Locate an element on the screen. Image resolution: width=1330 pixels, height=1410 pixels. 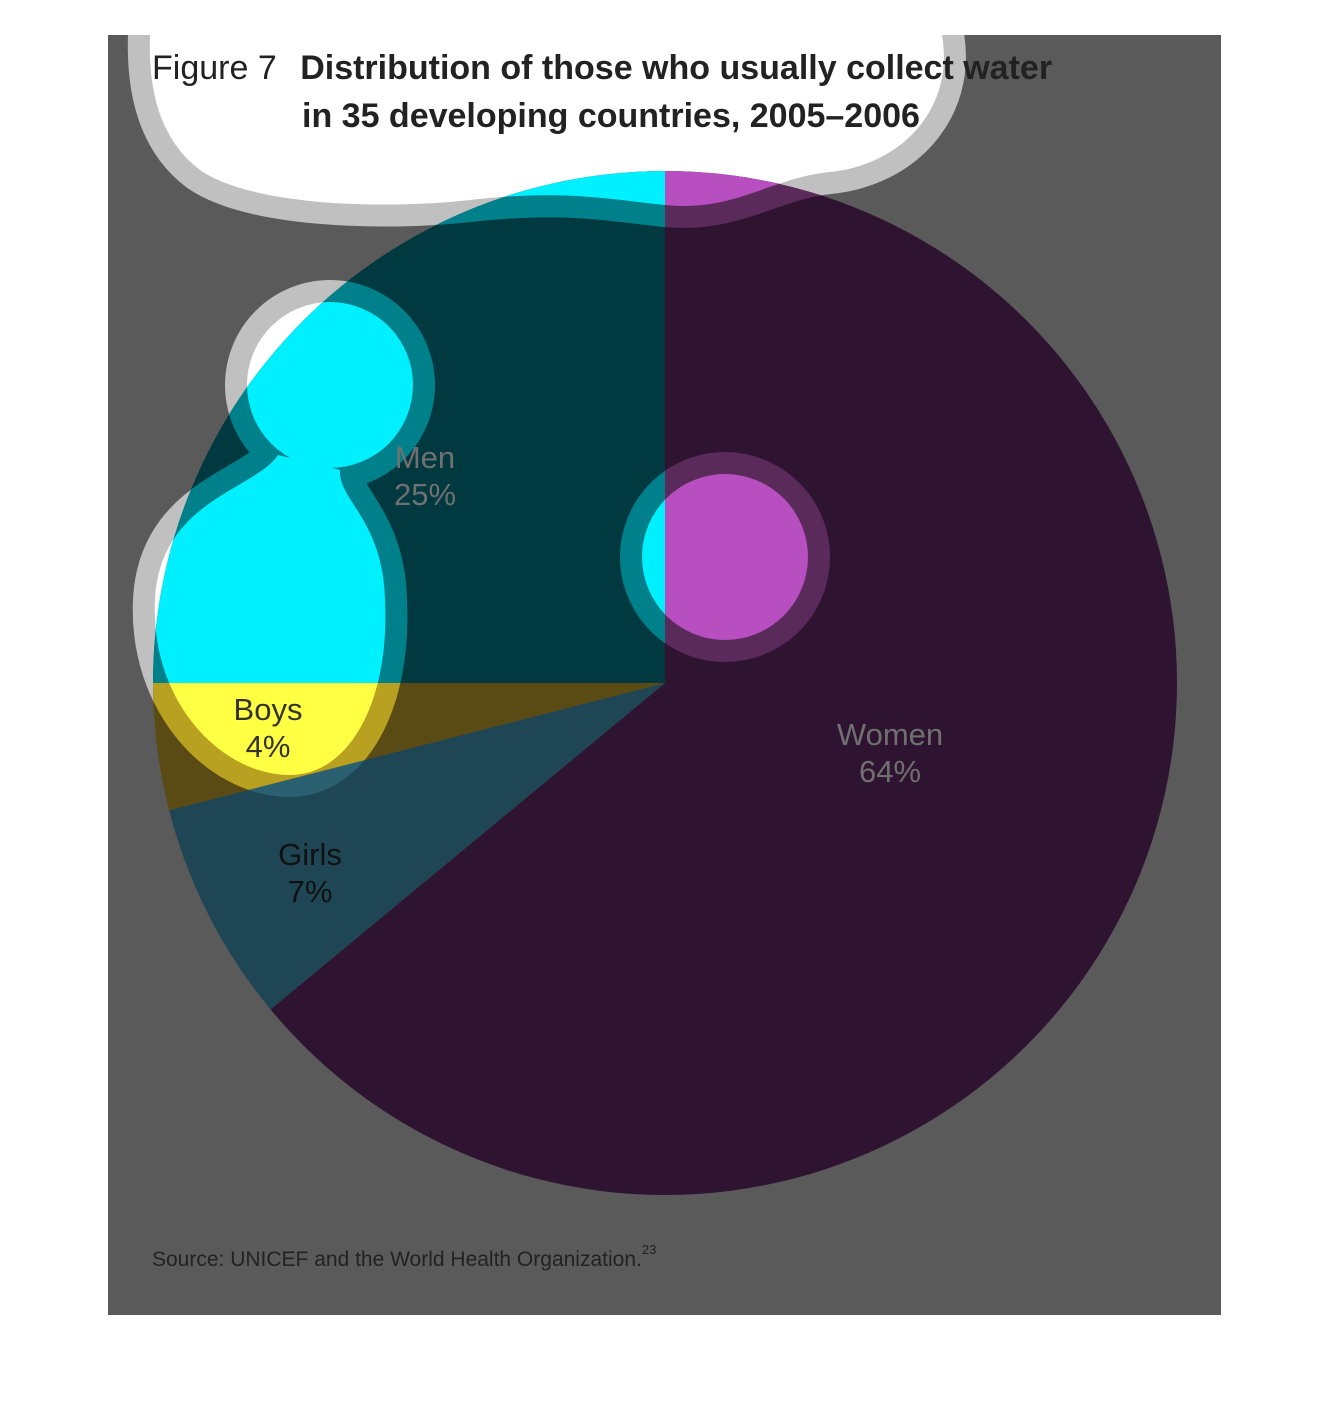
slice-value-label: 7% is located at coordinates (310, 891).